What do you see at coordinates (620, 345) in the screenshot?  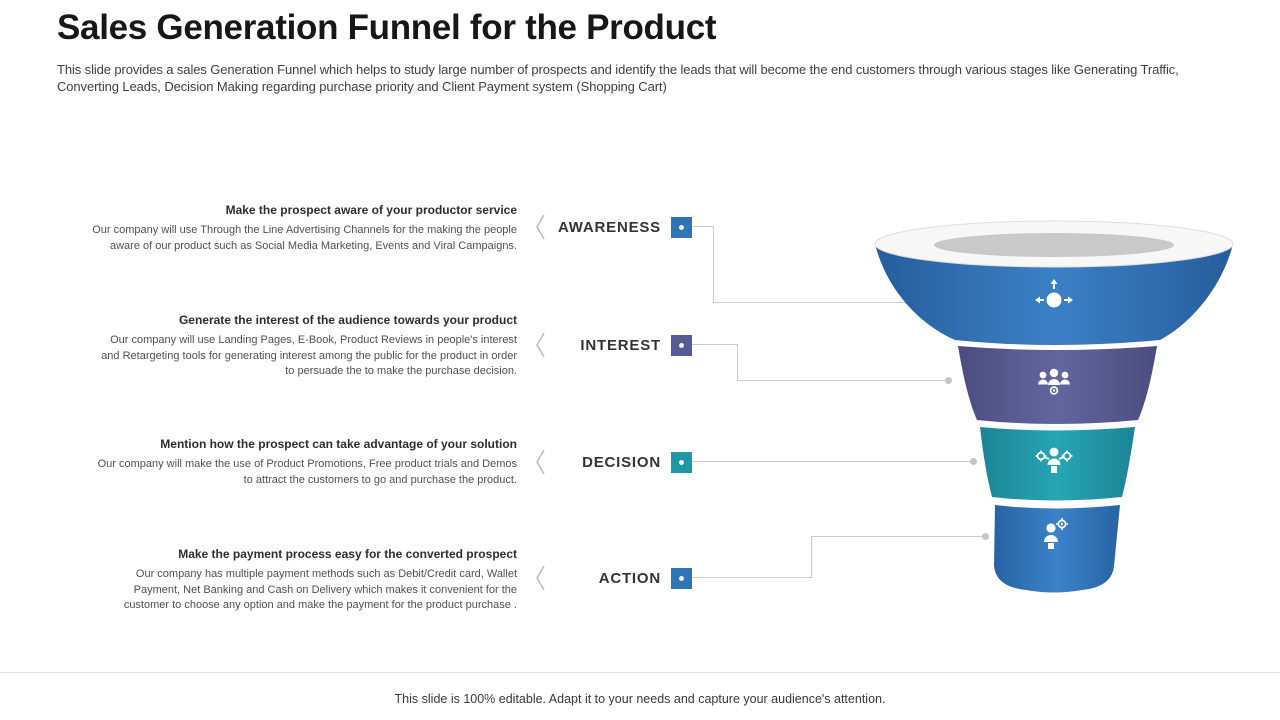 I see `stage-label-interest: INTEREST` at bounding box center [620, 345].